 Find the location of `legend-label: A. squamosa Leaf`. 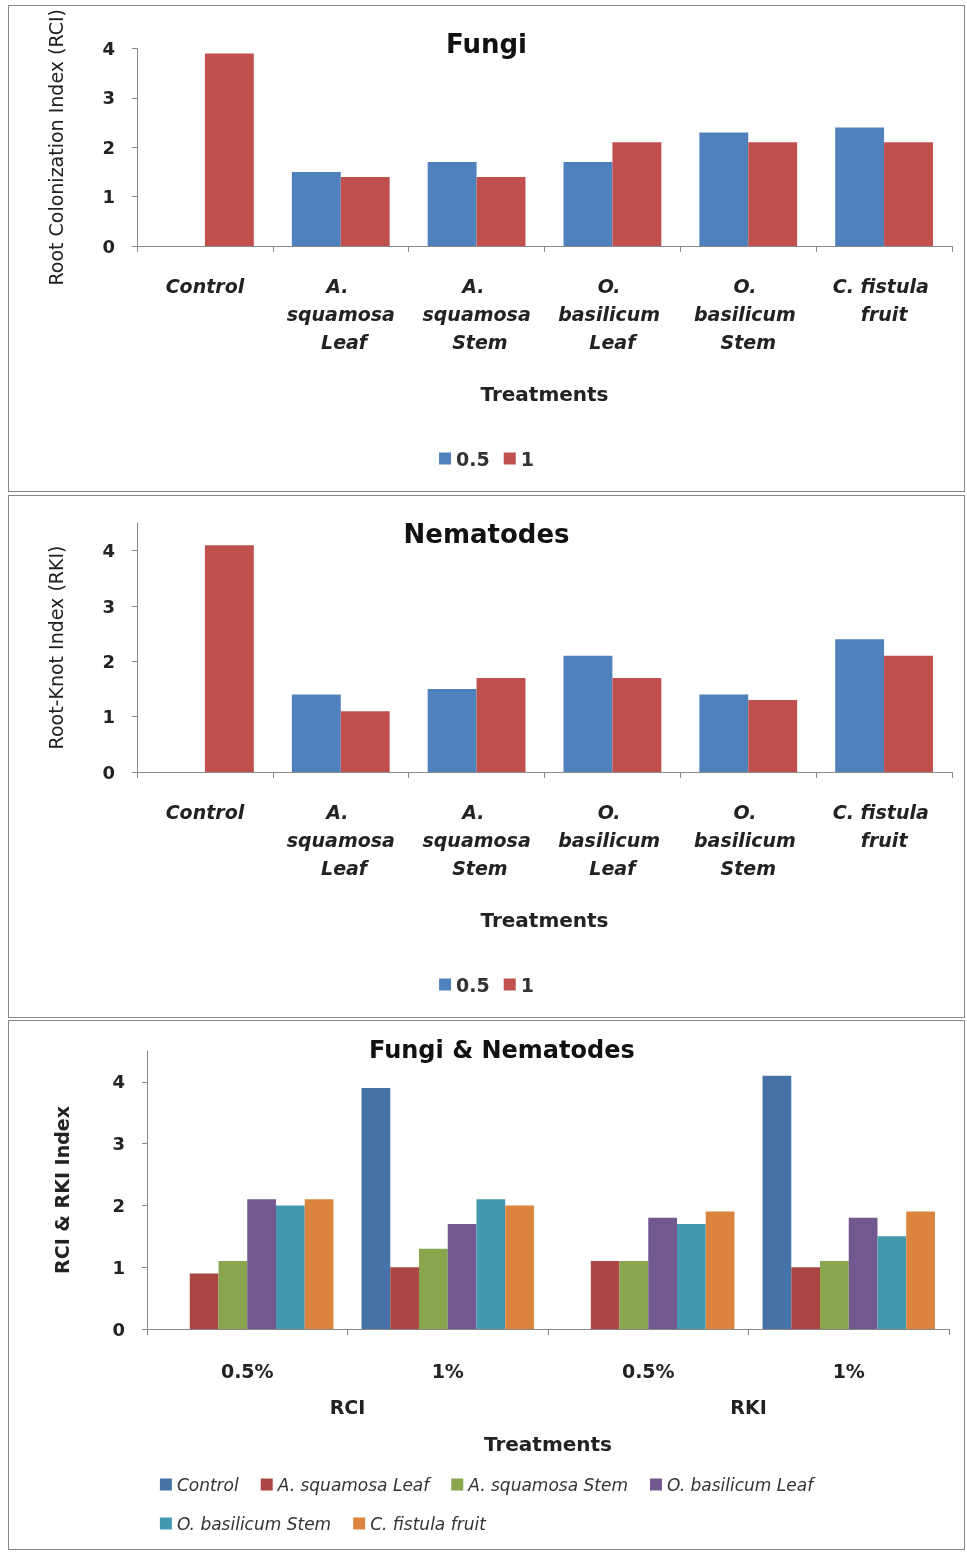

legend-label: A. squamosa Leaf is located at coordinates (354, 1484).